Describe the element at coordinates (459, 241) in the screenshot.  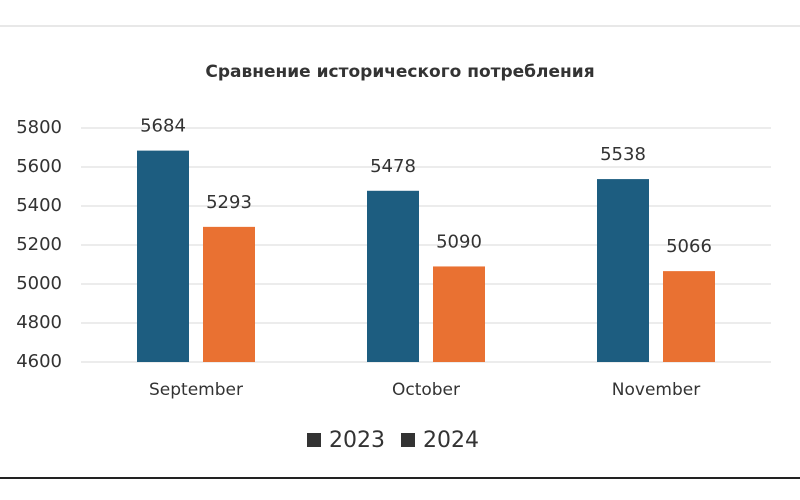
I see `value-label: 5090` at that location.